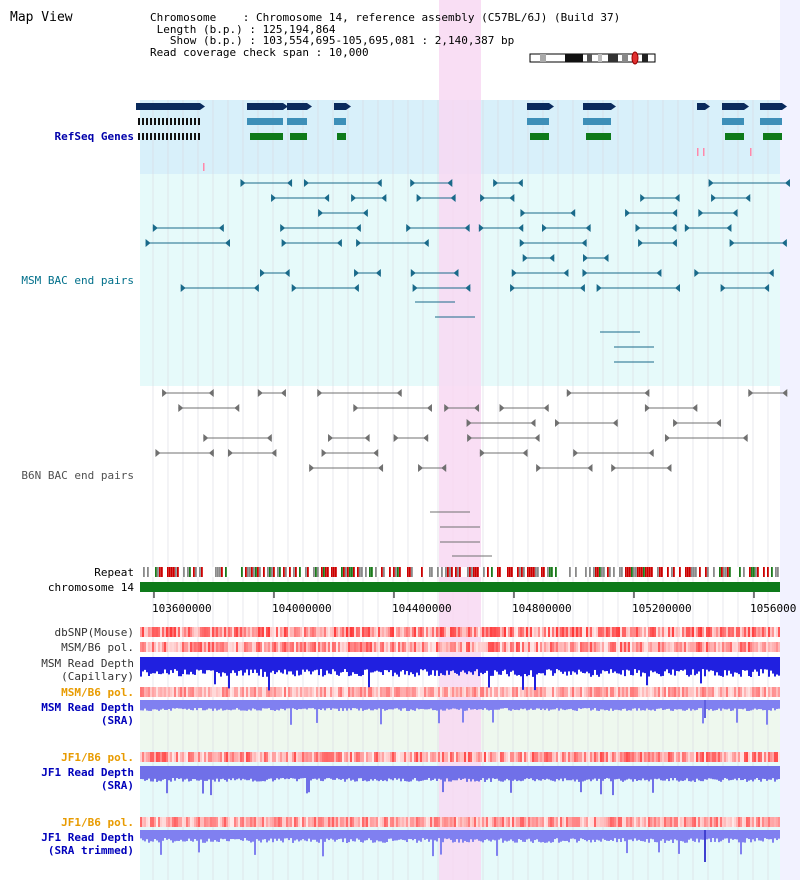 The width and height of the screenshot is (800, 880). What do you see at coordinates (167, 121) in the screenshot?
I see `refseq-exon` at bounding box center [167, 121].